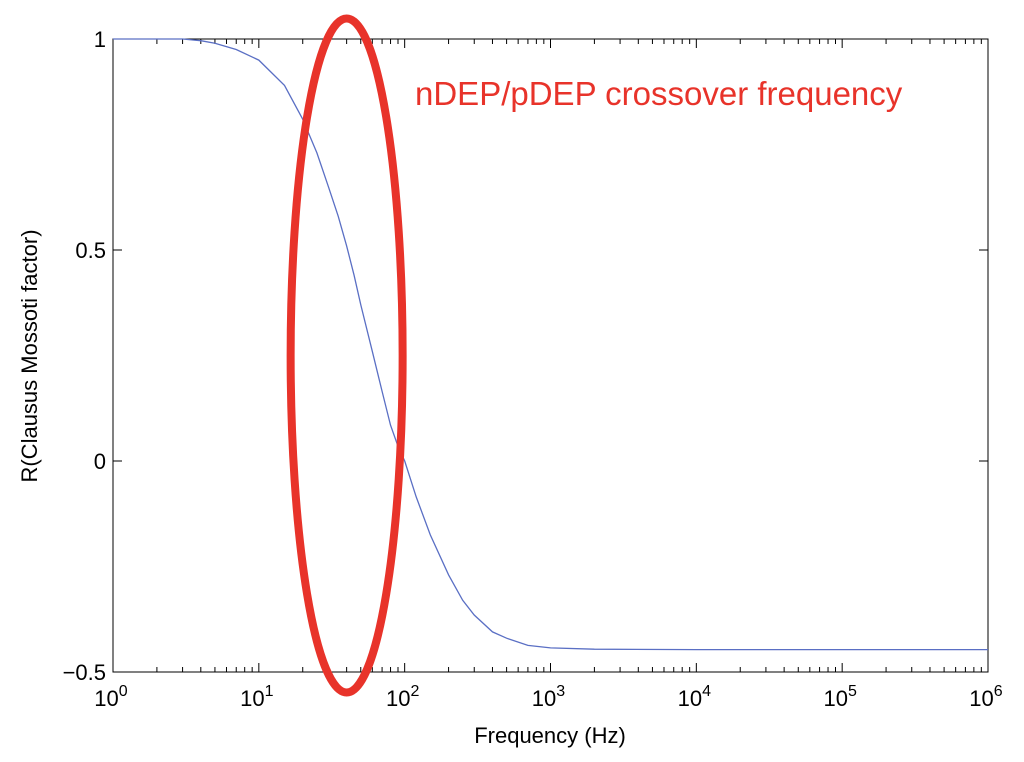 This screenshot has height=762, width=1024. Describe the element at coordinates (659, 93) in the screenshot. I see `annotation-text: nDEP/pDEP crossover frequency` at that location.